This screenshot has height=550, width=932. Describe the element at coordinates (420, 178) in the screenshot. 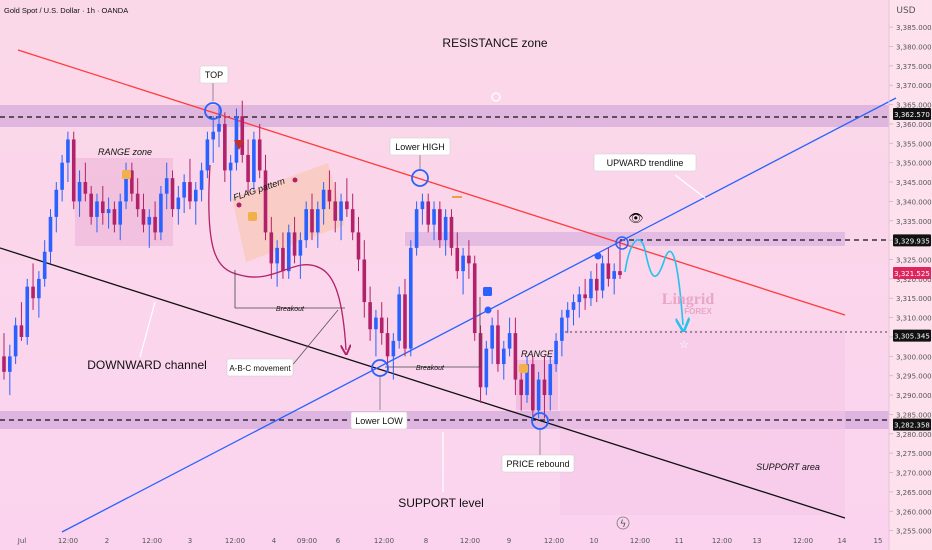

I see `lower-high-marker-circle` at that location.